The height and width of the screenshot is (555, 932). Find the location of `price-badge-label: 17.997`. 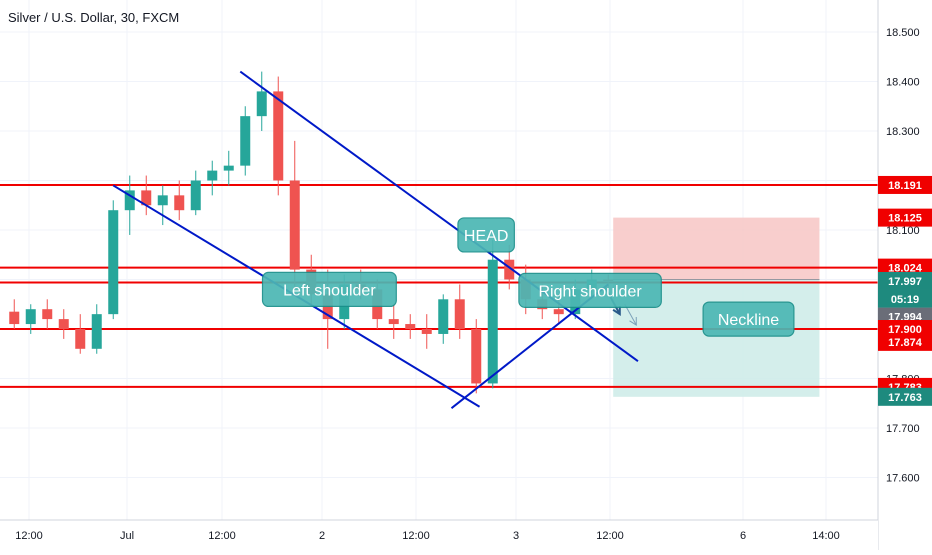

price-badge-label: 17.997 is located at coordinates (905, 282).